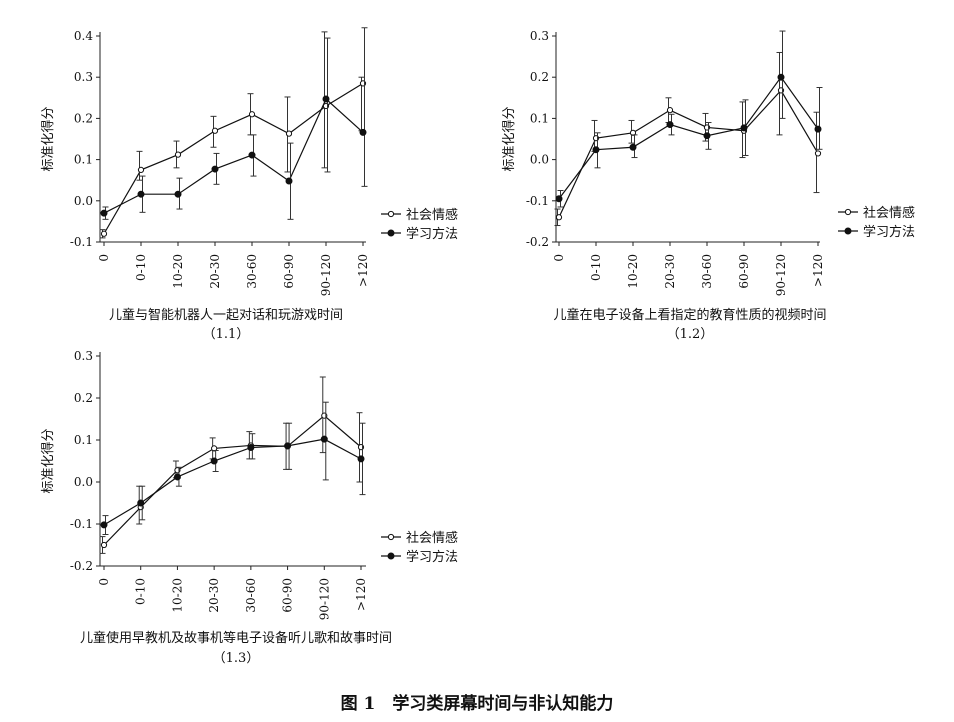 This screenshot has width=954, height=722. Describe the element at coordinates (141, 591) in the screenshot. I see `x-tick-label: 0-10` at that location.